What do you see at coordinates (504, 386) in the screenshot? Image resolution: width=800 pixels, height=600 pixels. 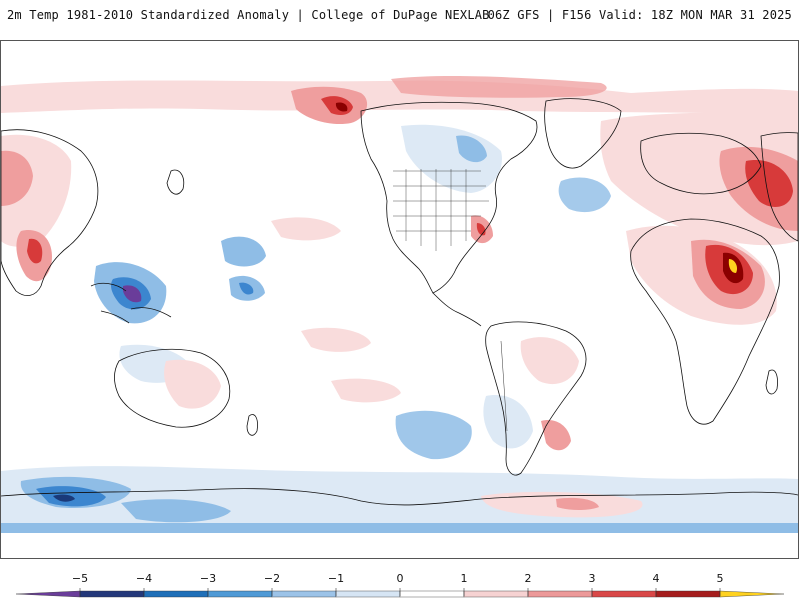 I see `andes-line` at bounding box center [504, 386].